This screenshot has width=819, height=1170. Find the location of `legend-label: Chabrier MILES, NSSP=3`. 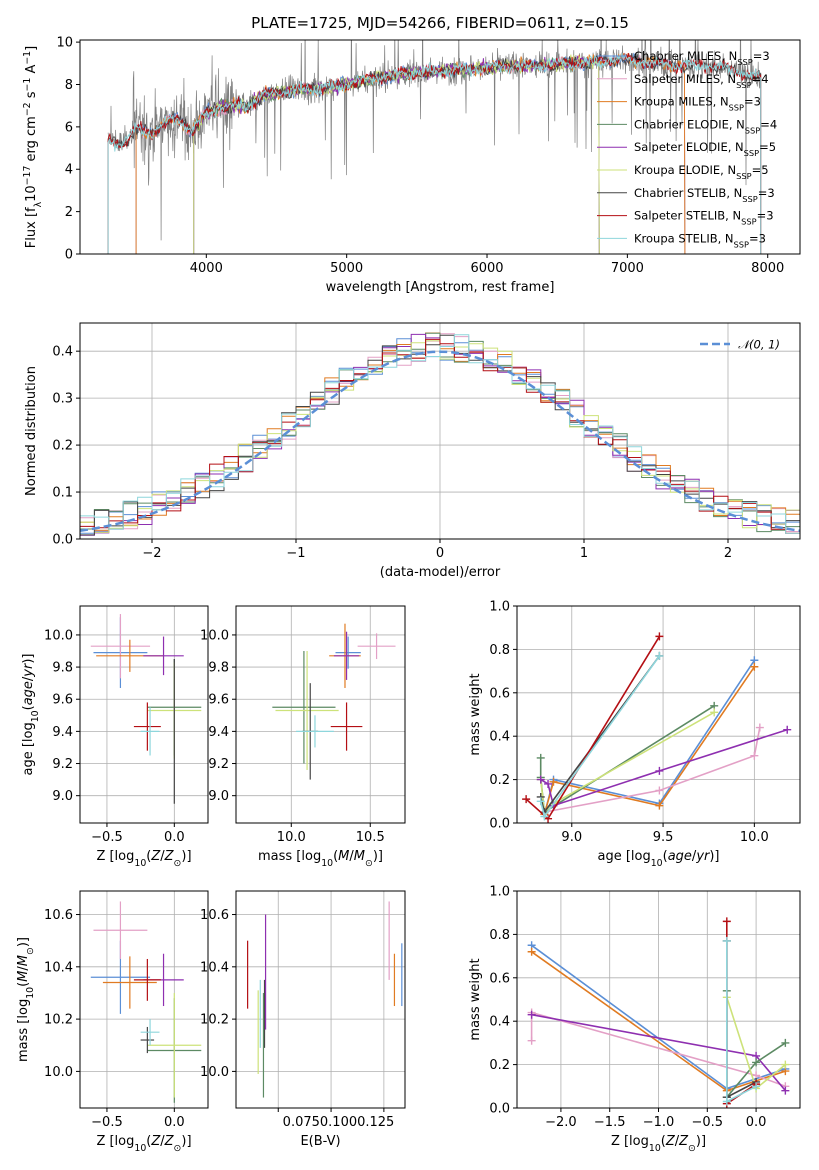

legend-label: Chabrier MILES, NSSP=3 is located at coordinates (702, 58).